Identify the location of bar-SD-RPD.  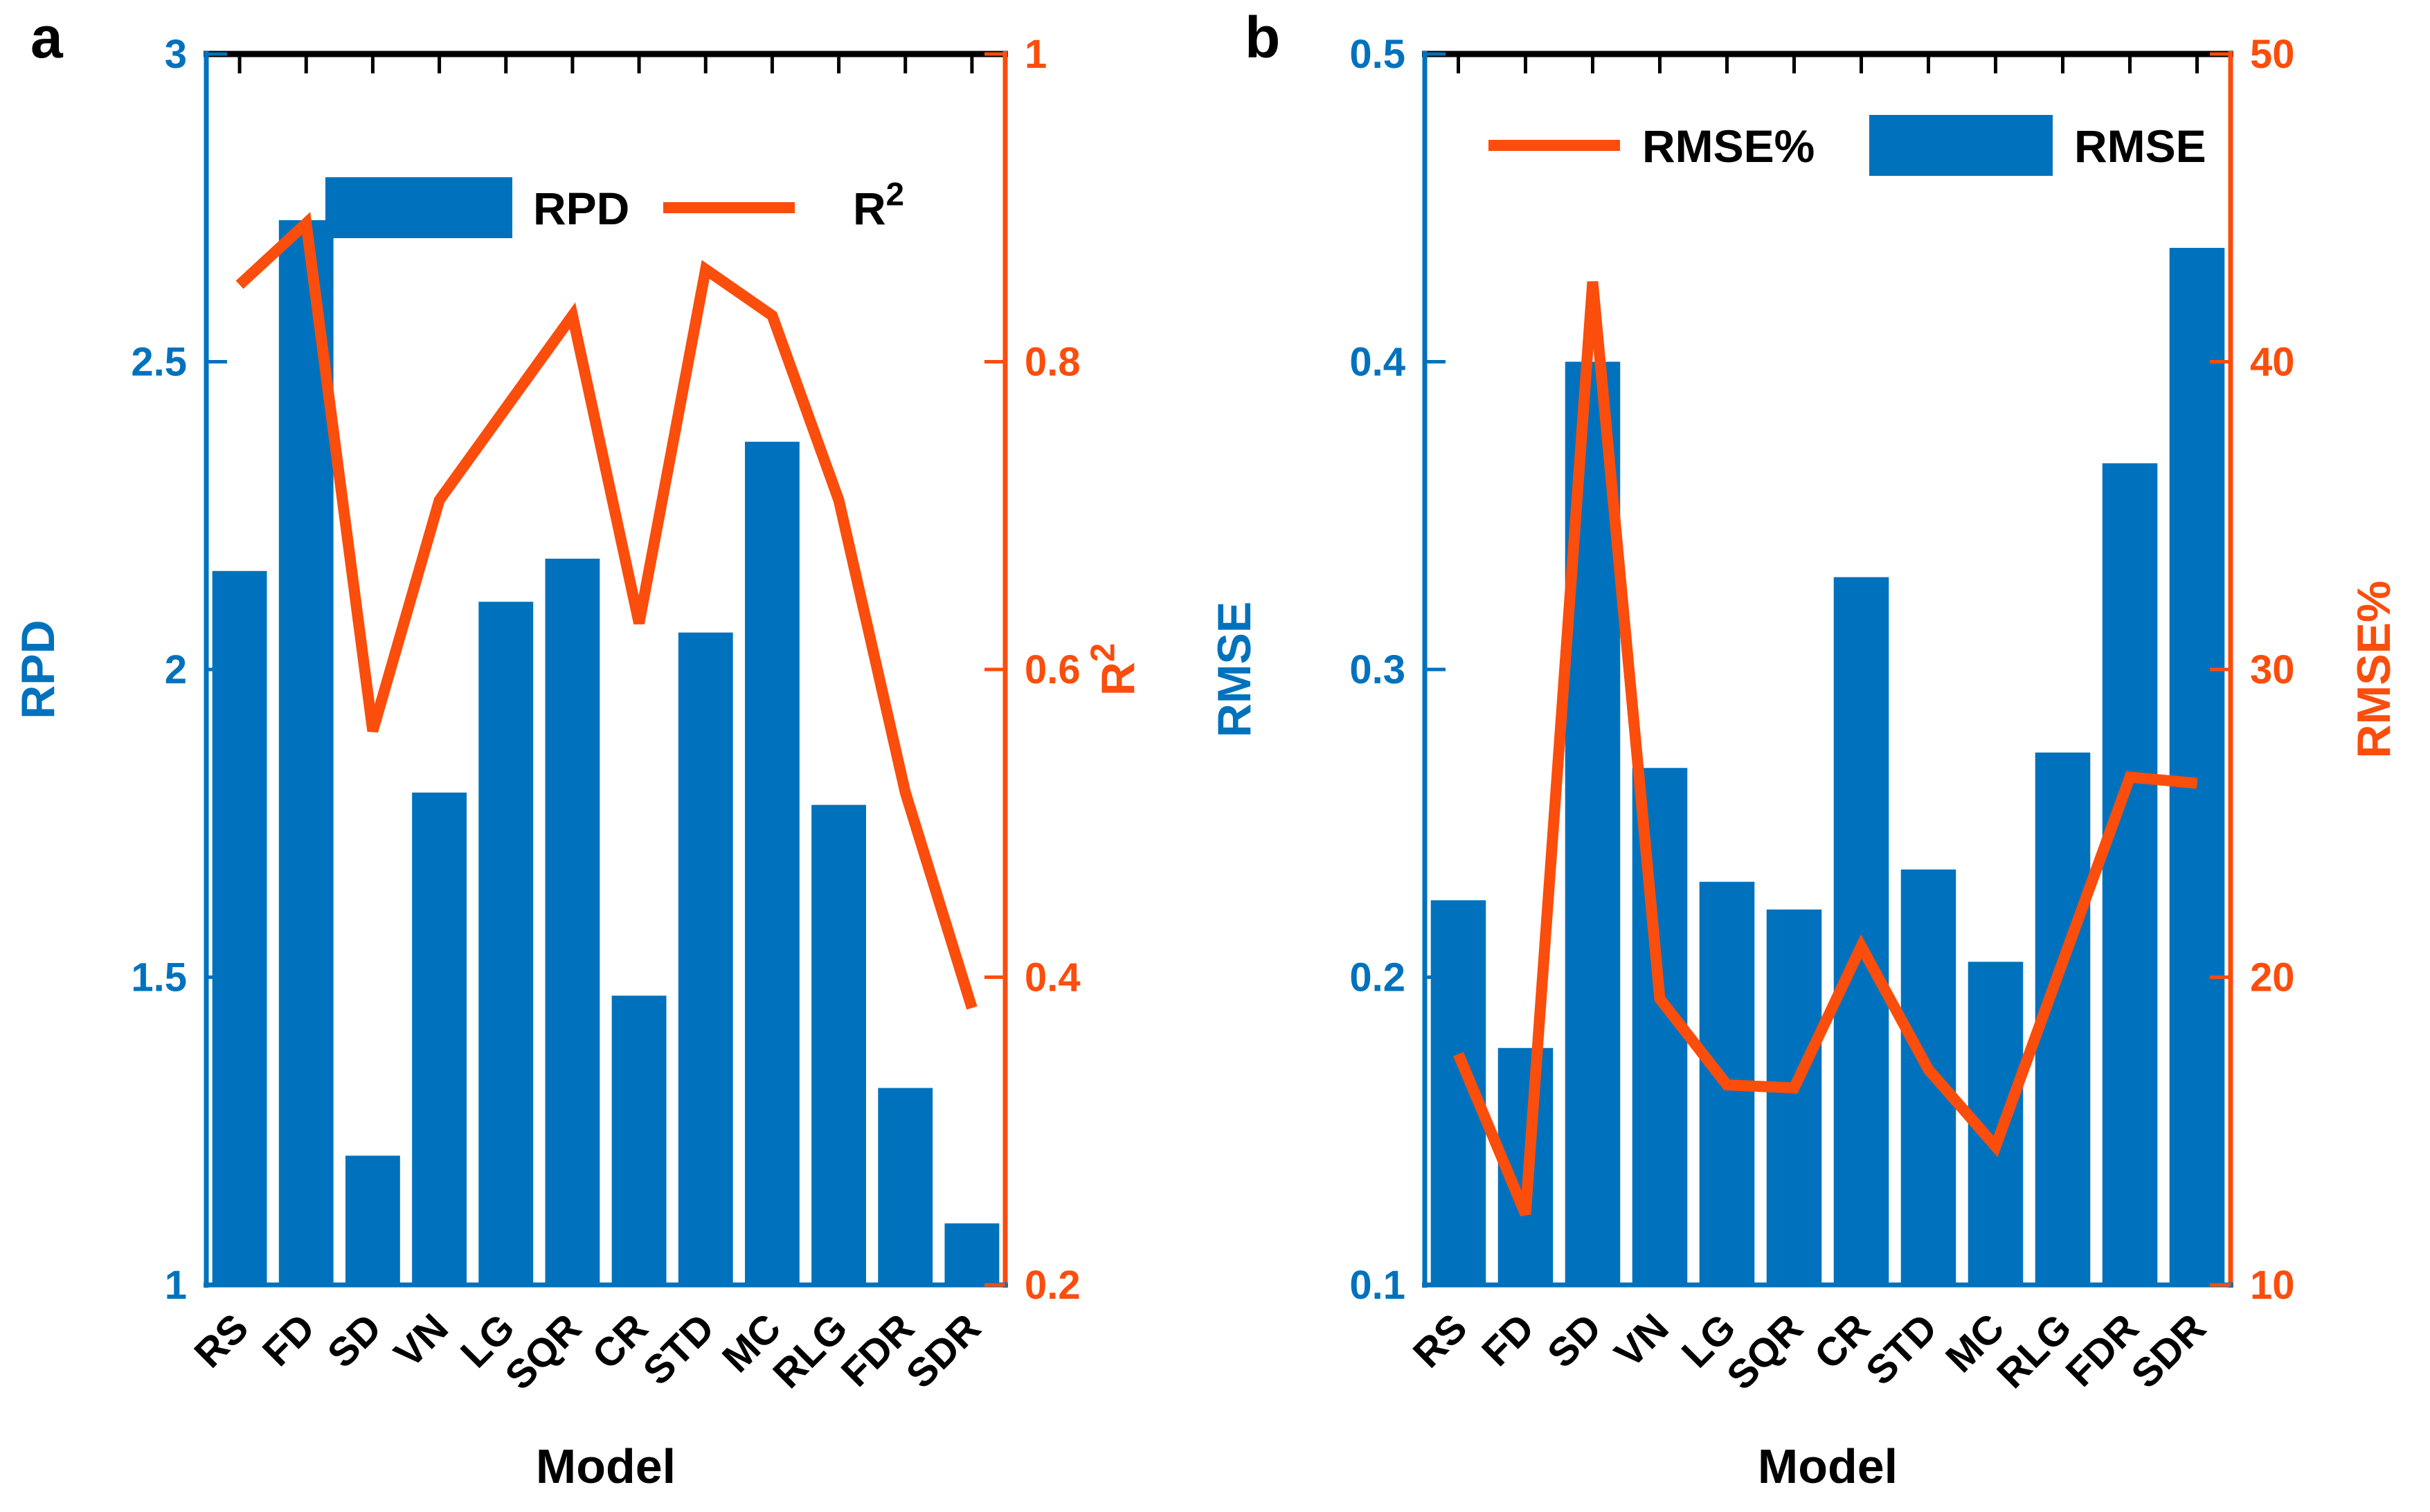
(372, 1220).